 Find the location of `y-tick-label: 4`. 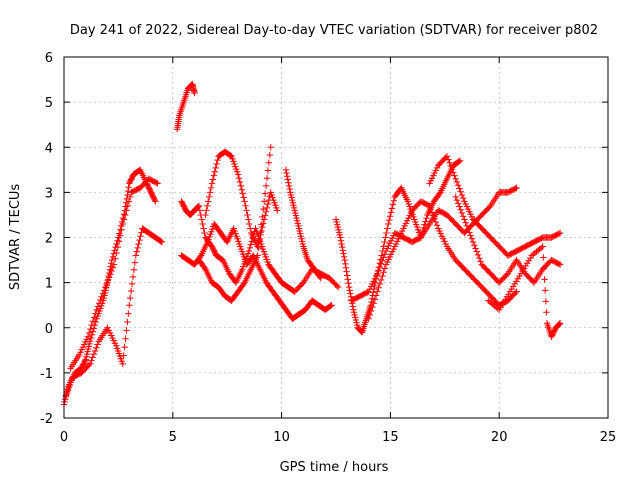

y-tick-label: 4 is located at coordinates (49, 148).